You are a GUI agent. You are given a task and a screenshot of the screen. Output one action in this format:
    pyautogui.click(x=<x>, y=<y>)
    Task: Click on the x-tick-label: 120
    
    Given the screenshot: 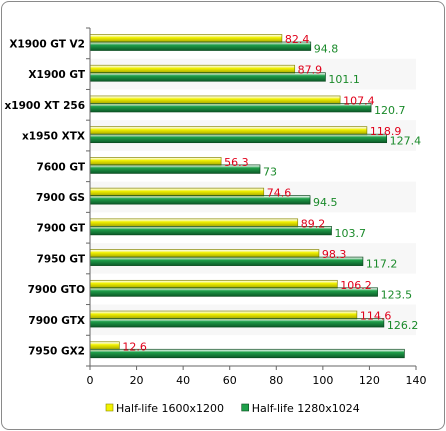 What is the action you would take?
    pyautogui.click(x=369, y=380)
    